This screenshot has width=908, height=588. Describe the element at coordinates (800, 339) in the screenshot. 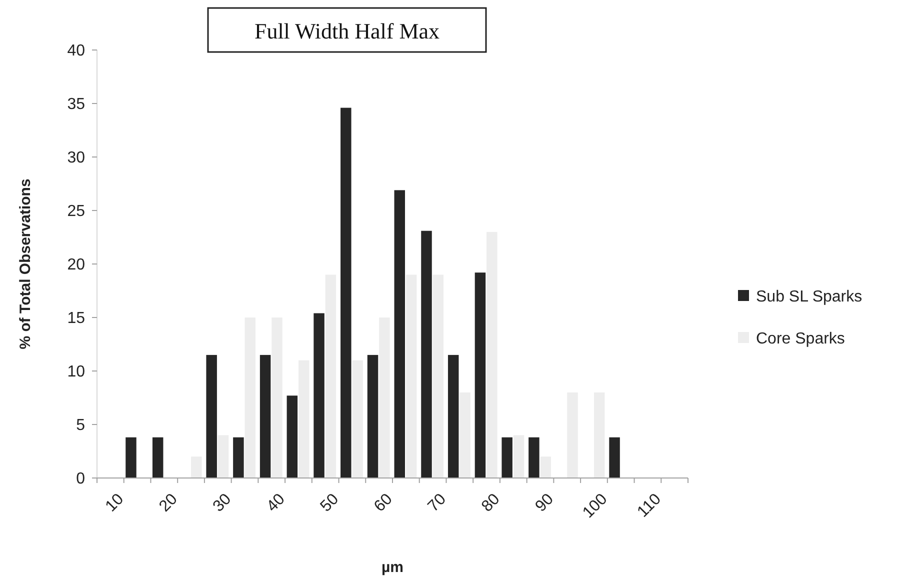

I see `legend-label: Core Sparks` at that location.